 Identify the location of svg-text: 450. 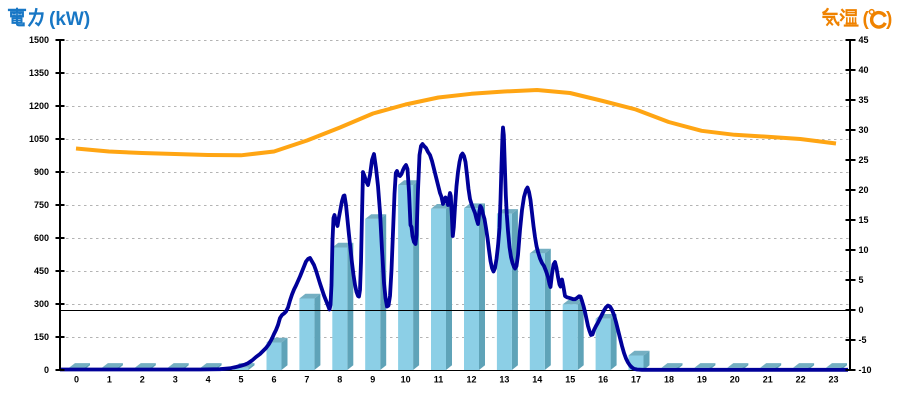
(41, 271).